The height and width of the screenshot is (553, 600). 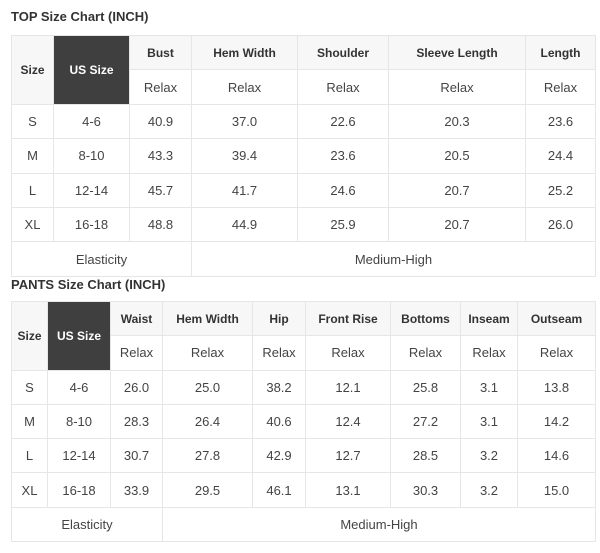 I want to click on table-row: XL 16-18 33.9 29.5 46.1 13.1 30.3 3.2 15.0, so click(x=303, y=490).